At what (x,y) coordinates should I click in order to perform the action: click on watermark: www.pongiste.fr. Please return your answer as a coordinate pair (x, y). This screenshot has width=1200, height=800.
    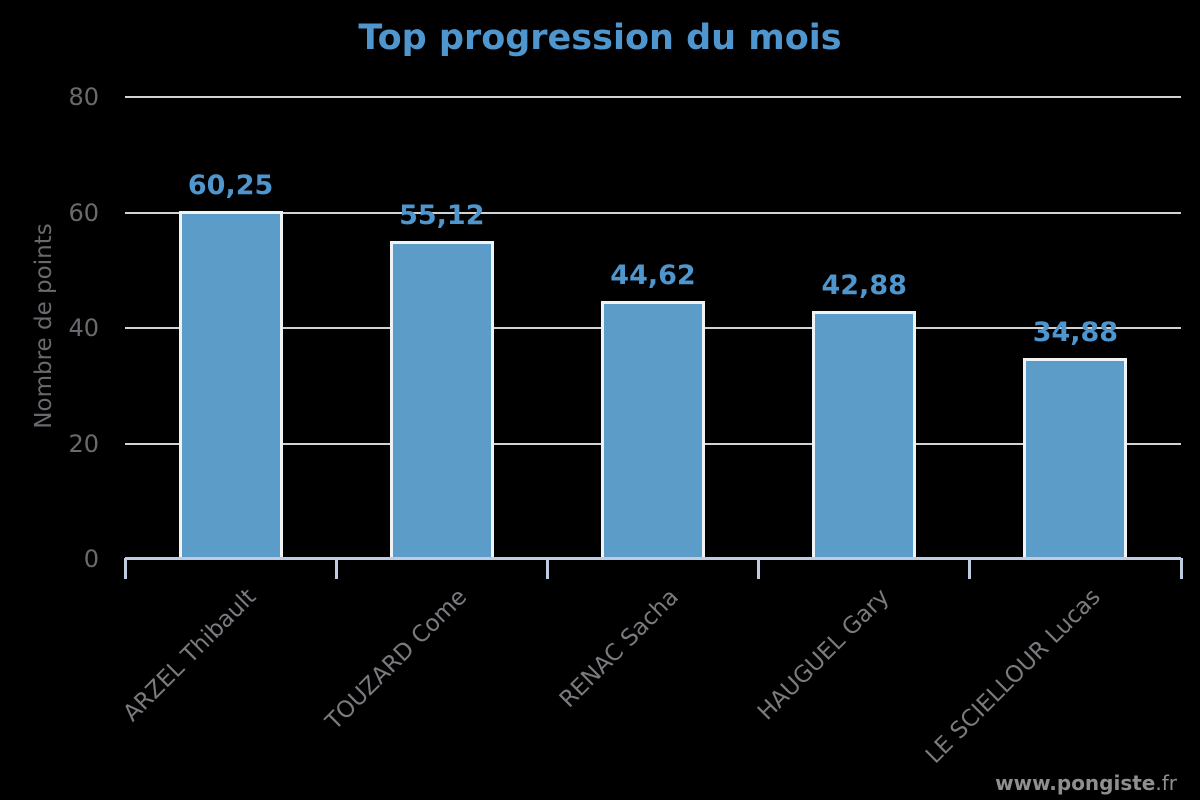
    Looking at the image, I should click on (1086, 783).